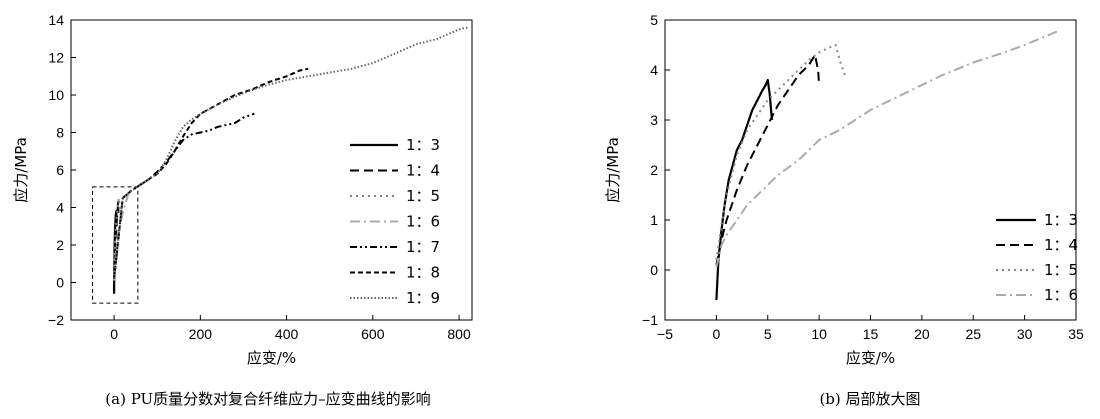  What do you see at coordinates (819, 334) in the screenshot?
I see `x-tick-label: 10` at bounding box center [819, 334].